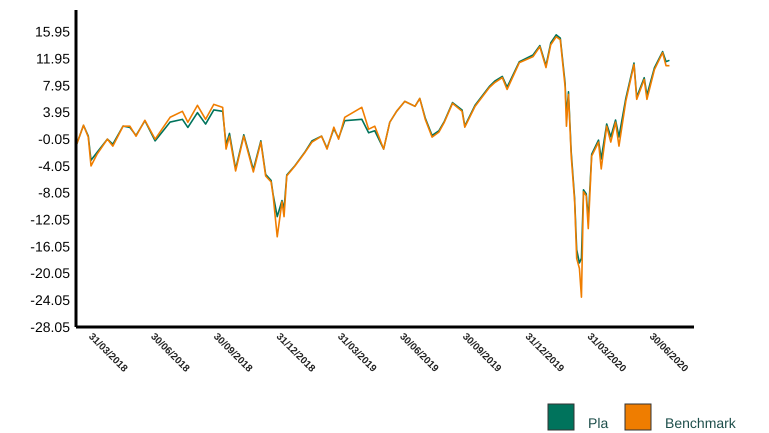 The image size is (769, 433). What do you see at coordinates (50, 326) in the screenshot?
I see `y-tick-label: -28.05` at bounding box center [50, 326].